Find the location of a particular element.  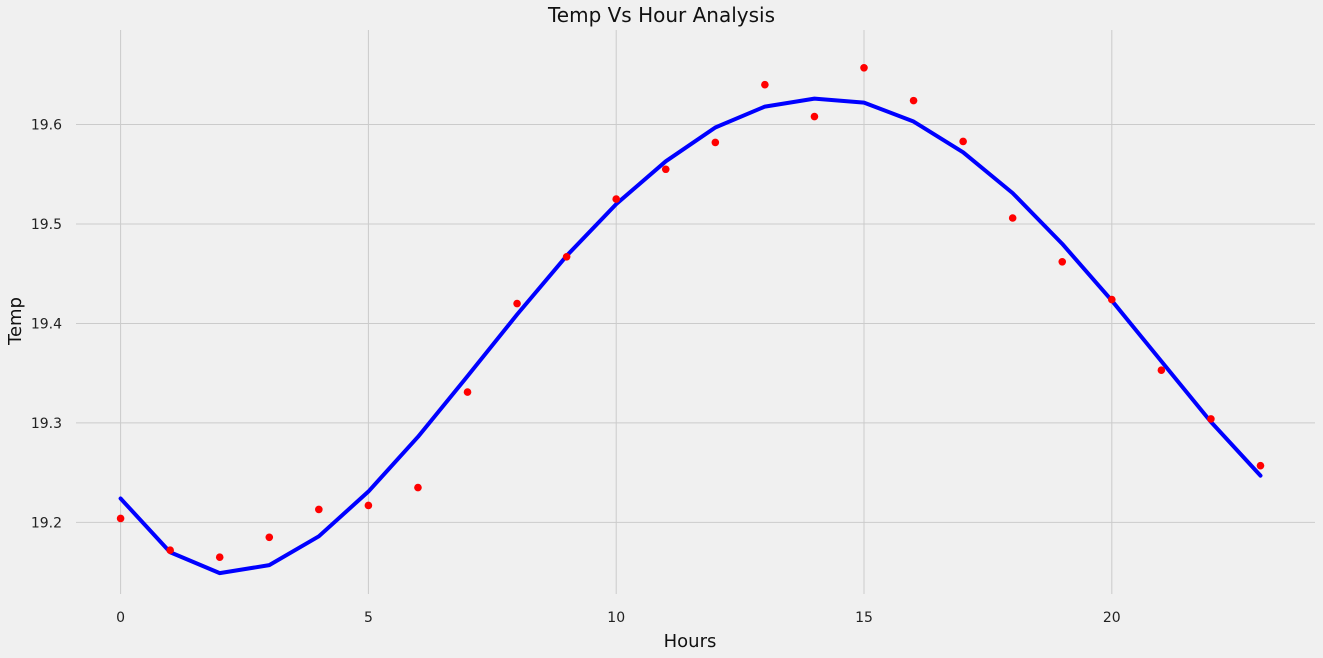

x-tick-labels: 0 5 10 15 20 is located at coordinates (618, 618).